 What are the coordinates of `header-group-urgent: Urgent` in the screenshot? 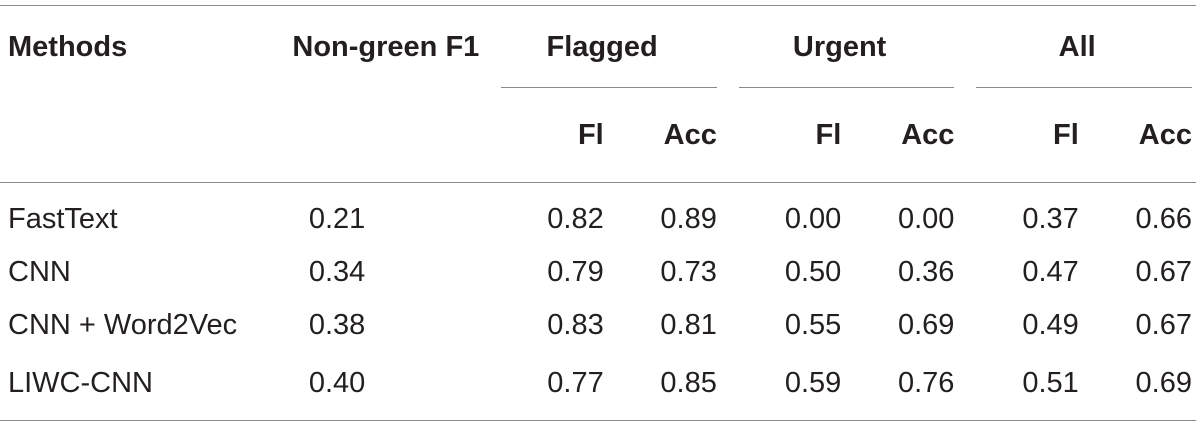 It's located at (839, 46).